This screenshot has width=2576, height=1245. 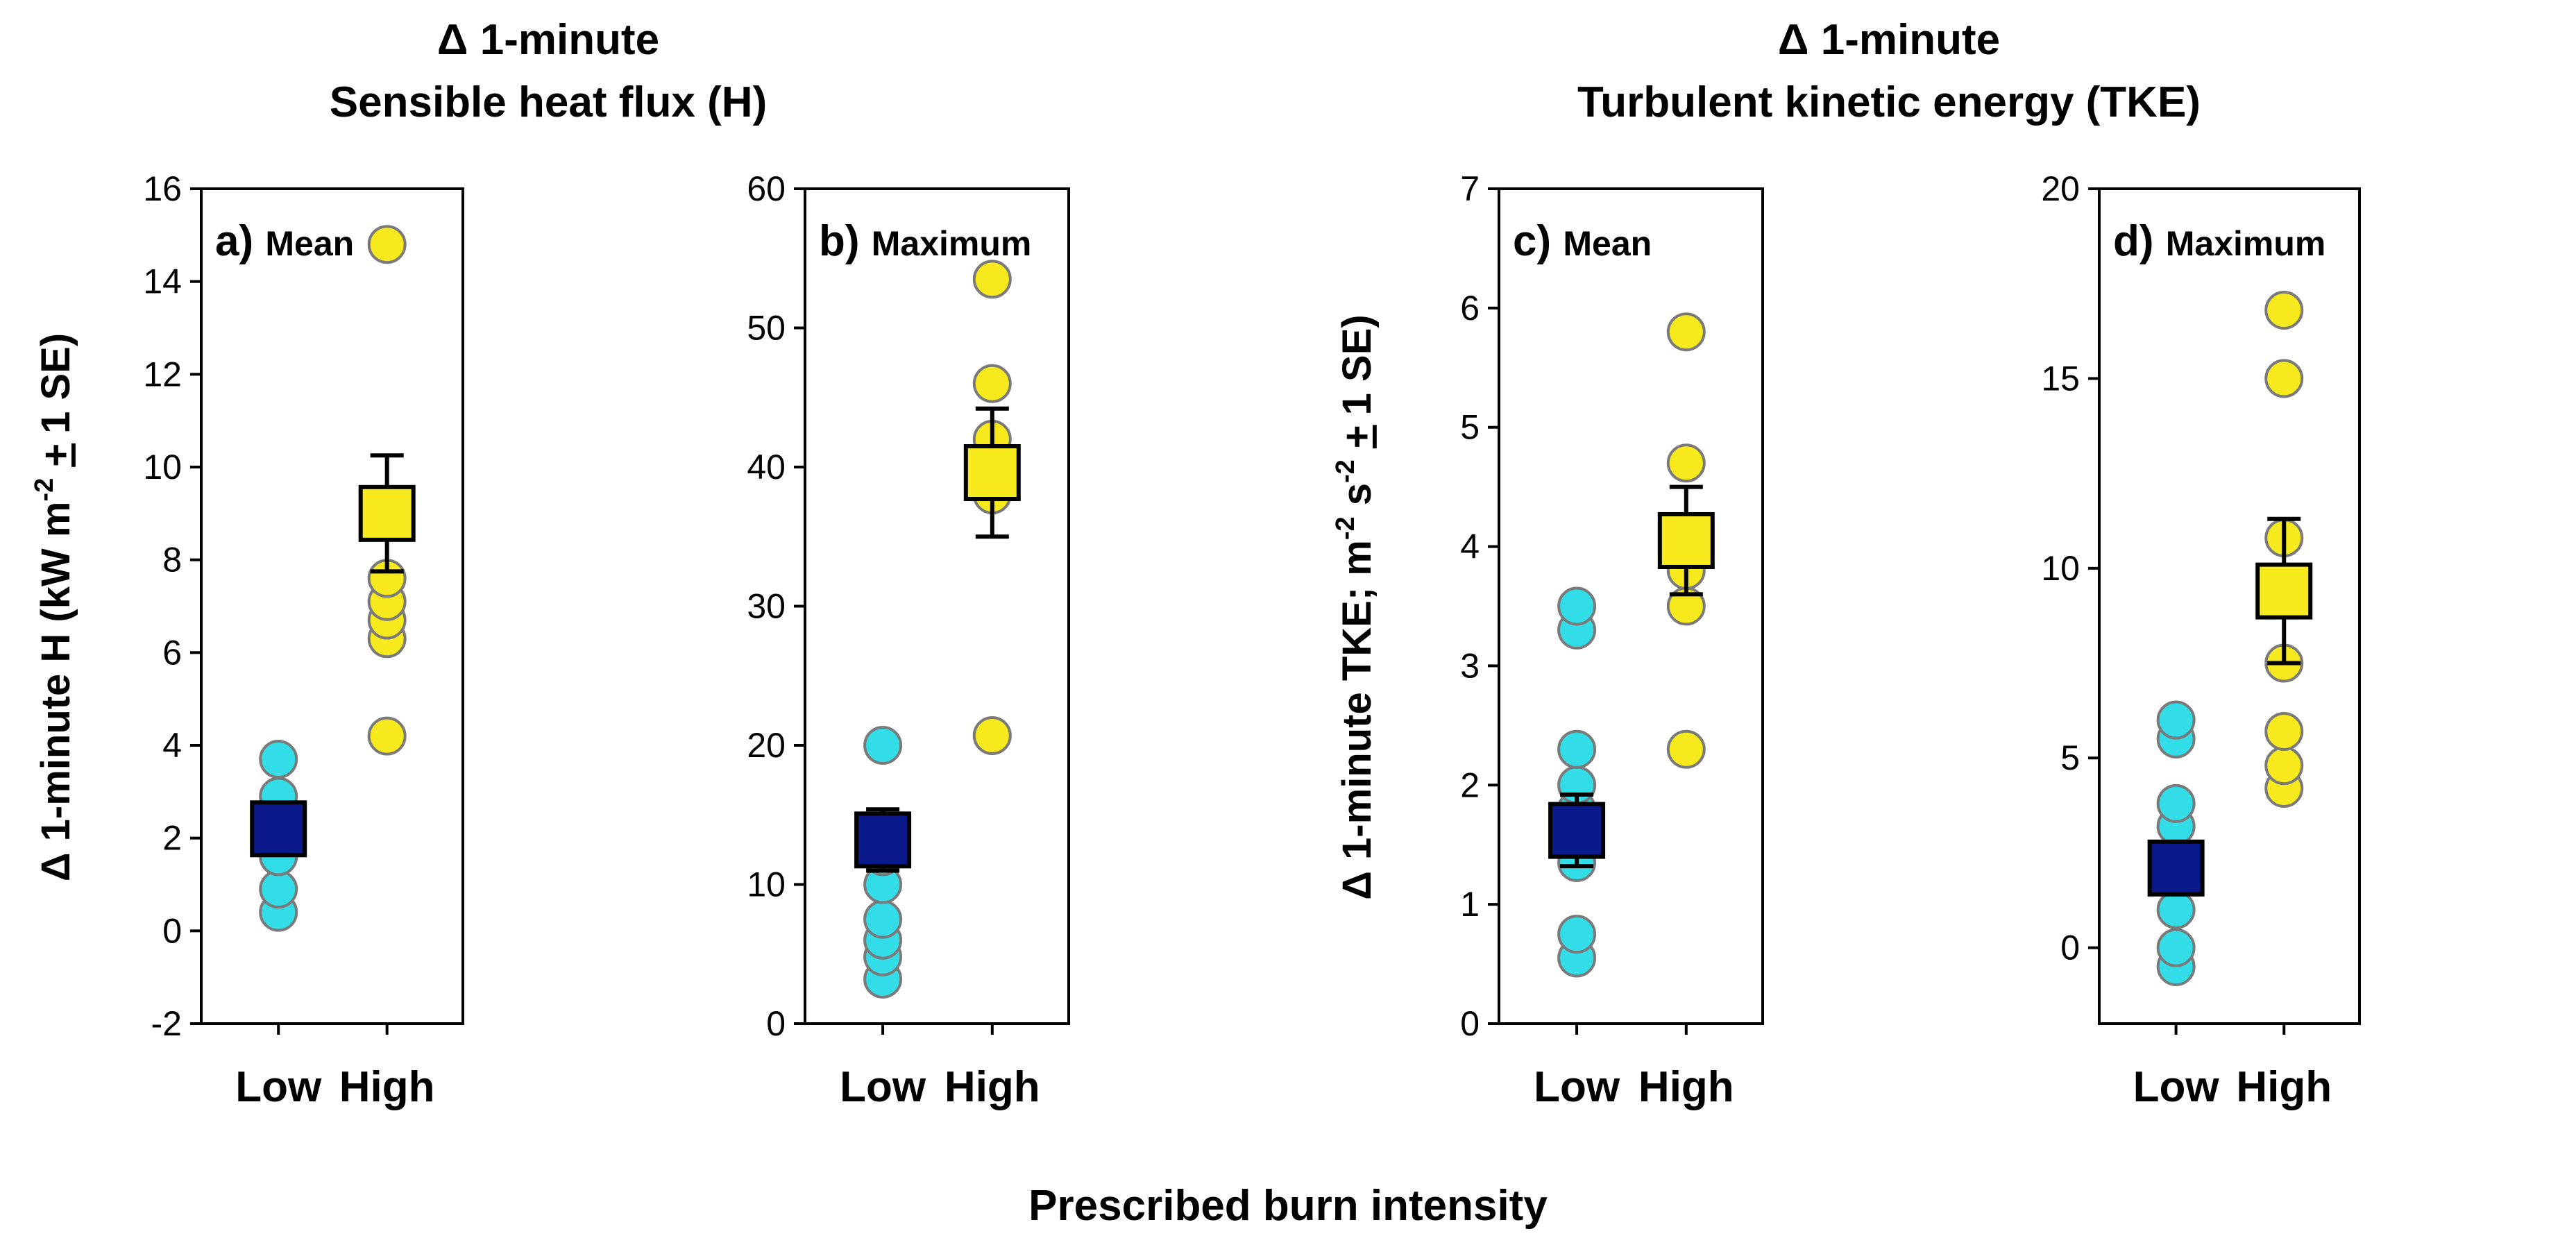 I want to click on y-tick-label: 30, so click(x=766, y=606).